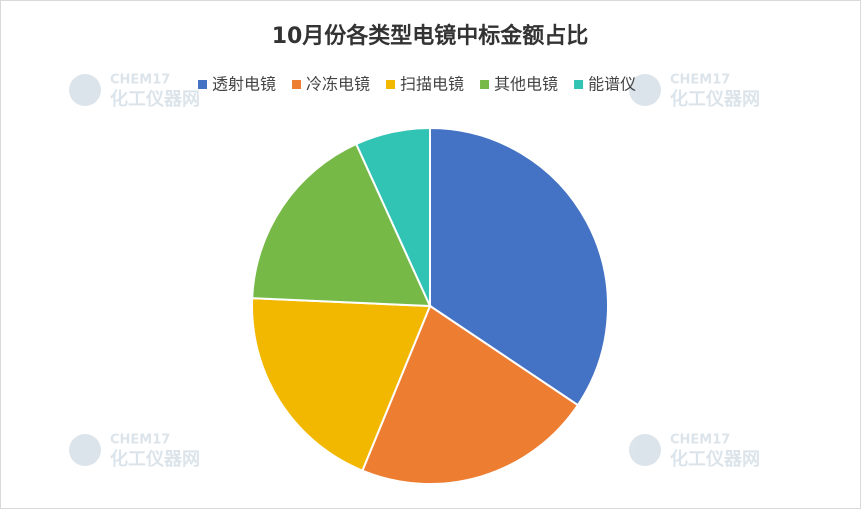  What do you see at coordinates (612, 84) in the screenshot?
I see `legend-label: 能谱仪` at bounding box center [612, 84].